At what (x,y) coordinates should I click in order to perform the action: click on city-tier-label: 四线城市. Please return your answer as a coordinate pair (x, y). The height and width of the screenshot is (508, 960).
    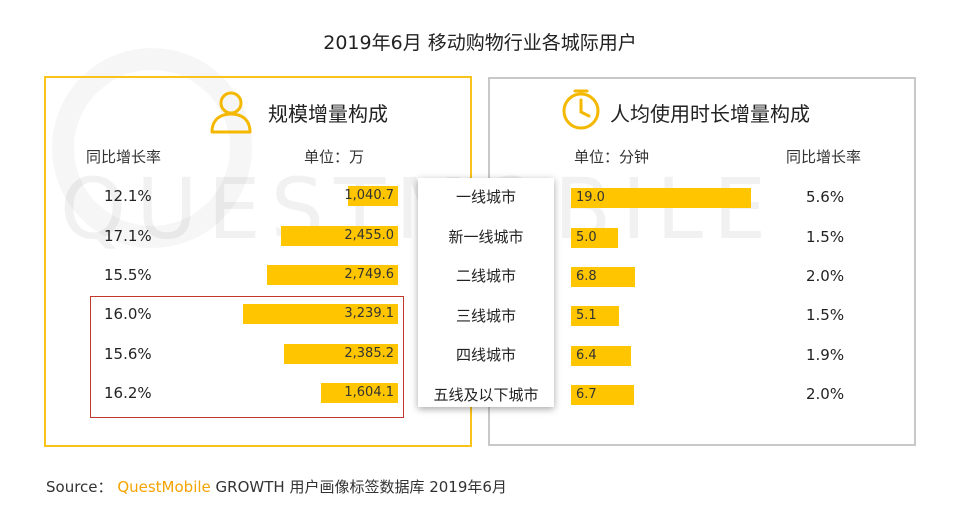
    Looking at the image, I should click on (485, 355).